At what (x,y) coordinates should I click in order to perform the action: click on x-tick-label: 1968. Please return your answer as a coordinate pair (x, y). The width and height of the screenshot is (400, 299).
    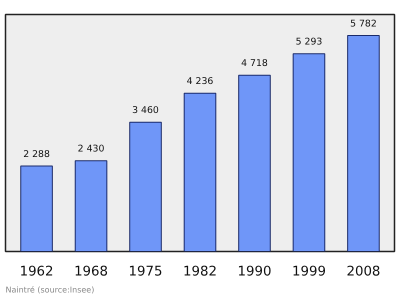
    Looking at the image, I should click on (91, 272).